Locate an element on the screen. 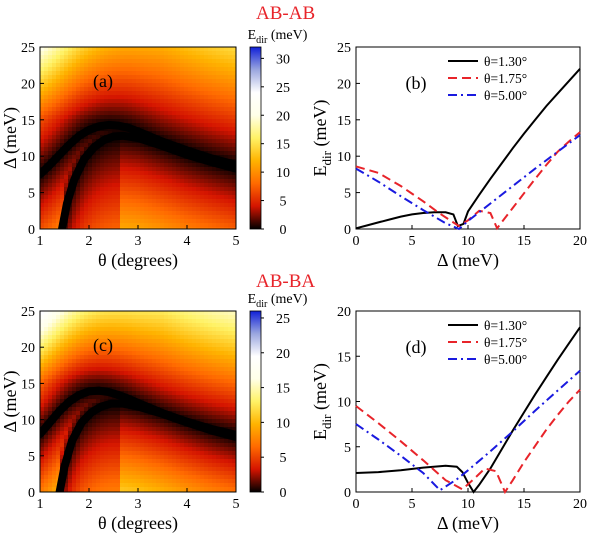  y-tick-label: 20 is located at coordinates (344, 84).